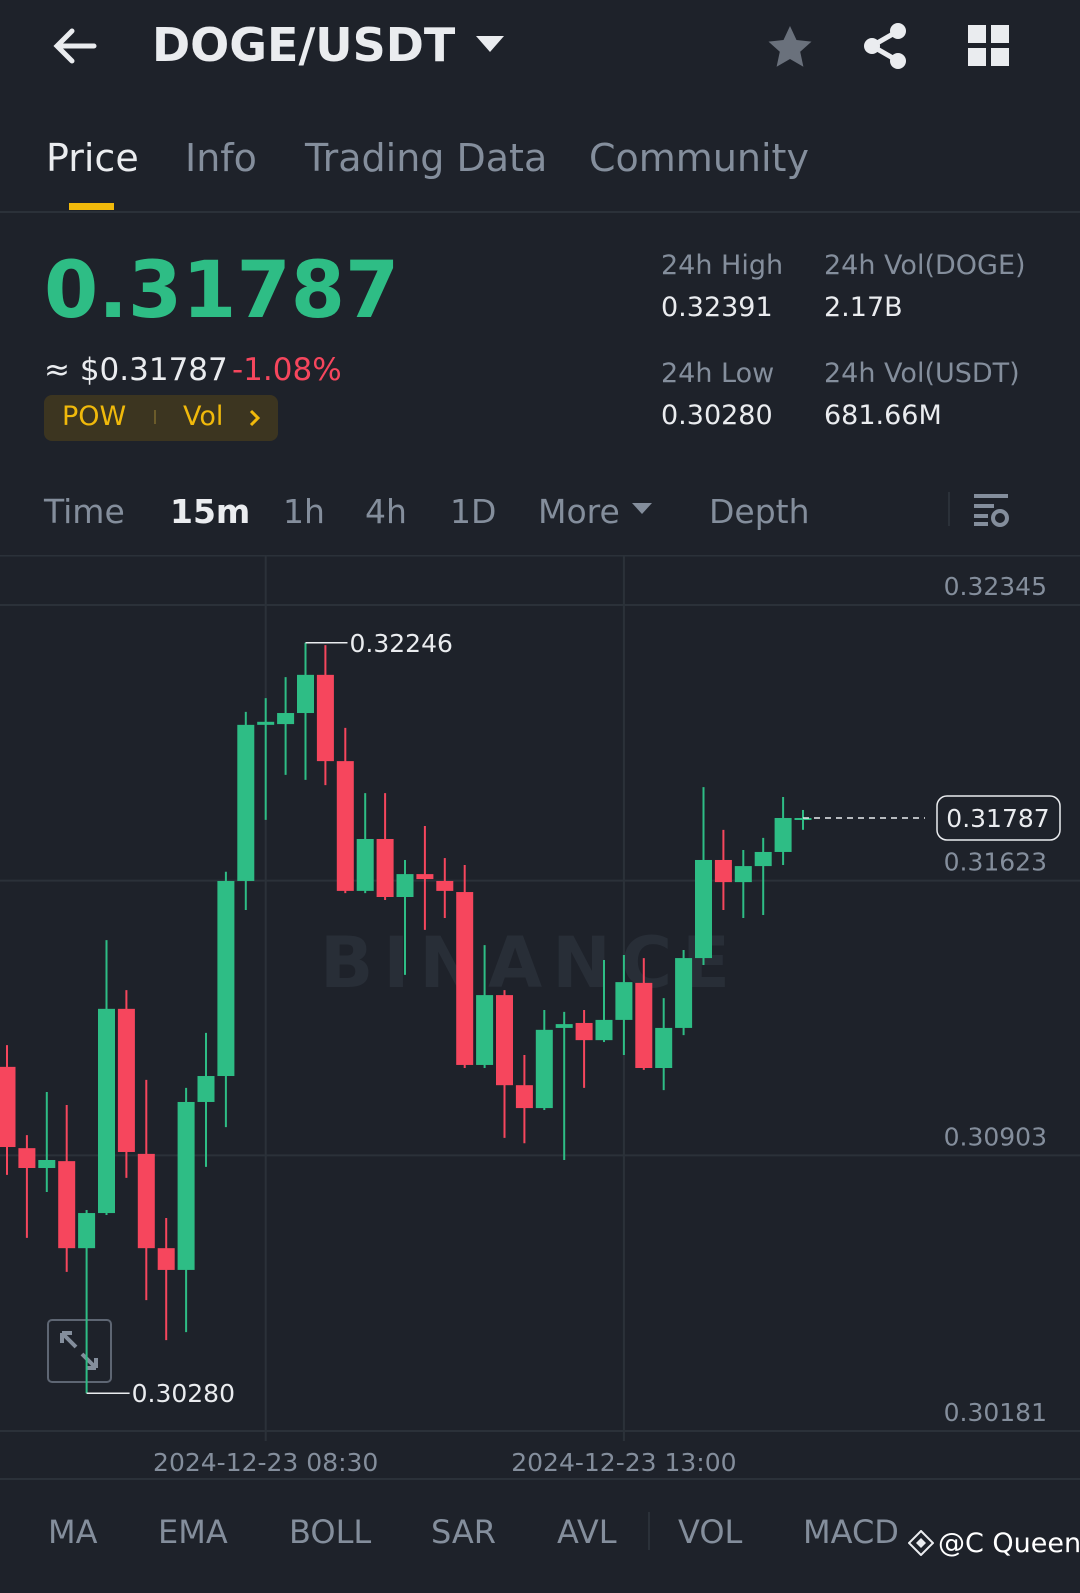 This screenshot has height=1593, width=1080. What do you see at coordinates (490, 45) in the screenshot?
I see `pair-dropdown` at bounding box center [490, 45].